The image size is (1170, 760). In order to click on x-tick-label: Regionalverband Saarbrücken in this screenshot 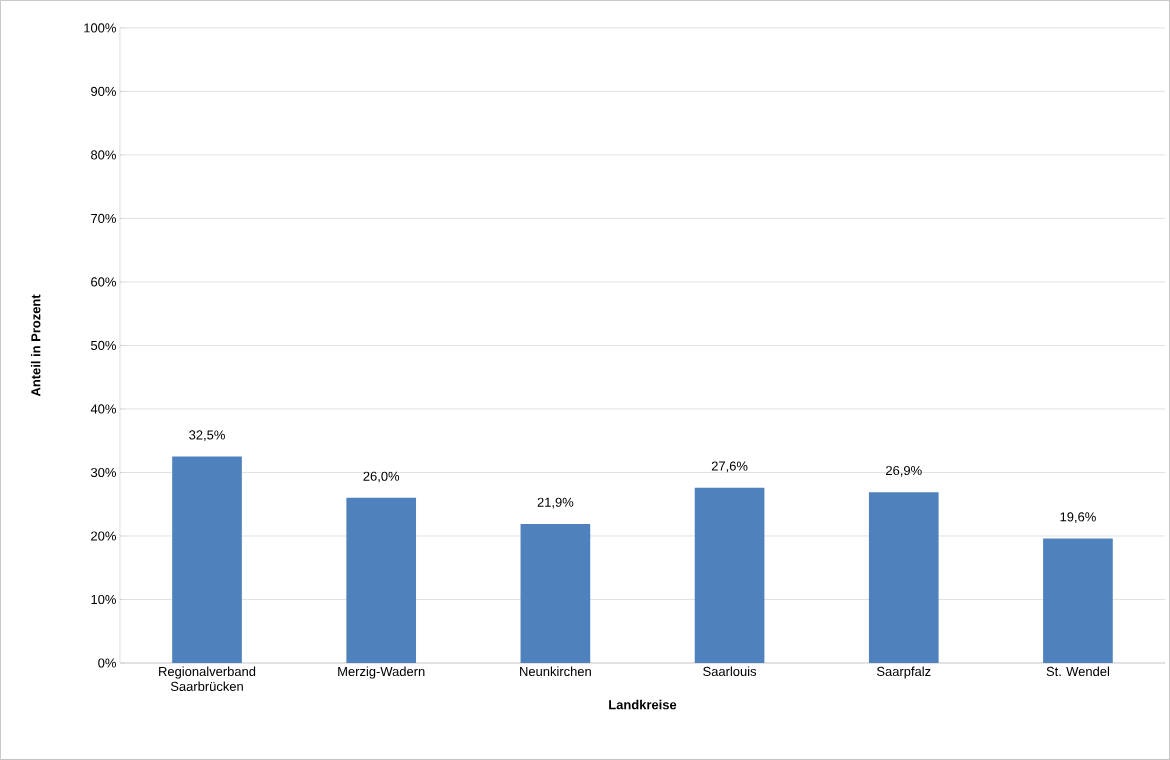, I will do `click(207, 679)`.